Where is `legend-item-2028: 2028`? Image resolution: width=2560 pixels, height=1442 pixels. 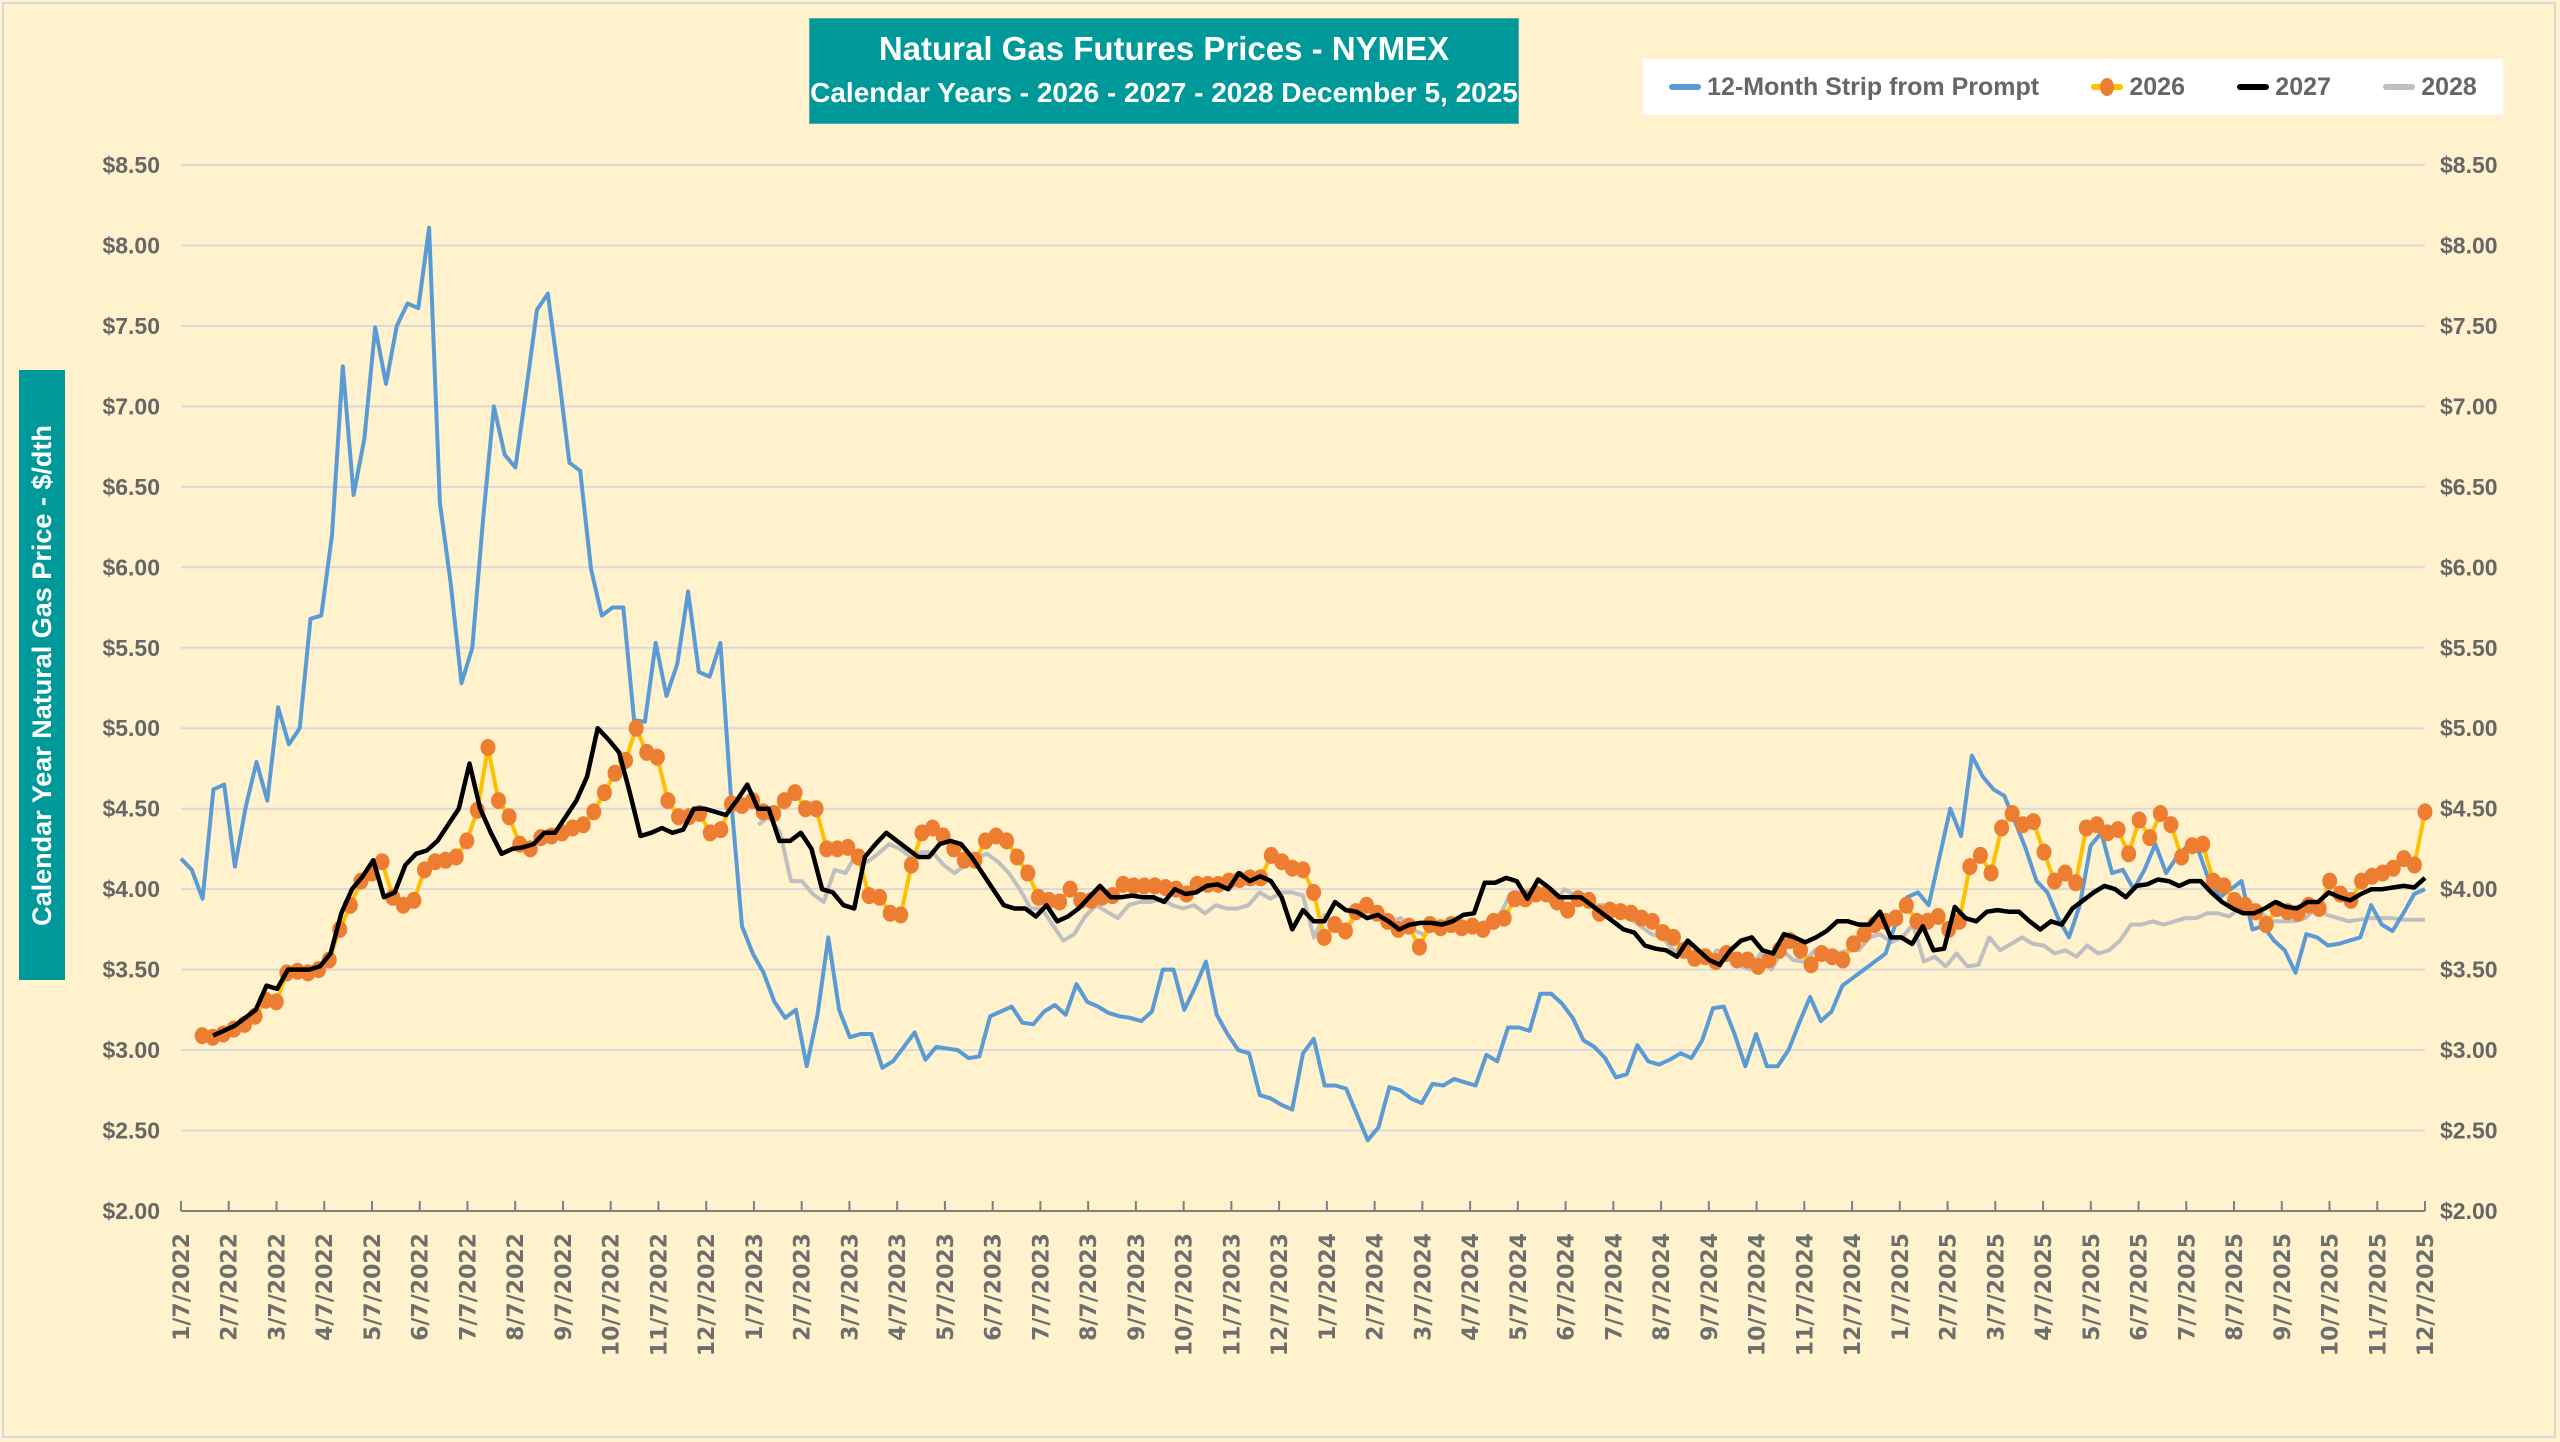
legend-item-2028: 2028 is located at coordinates (2430, 87).